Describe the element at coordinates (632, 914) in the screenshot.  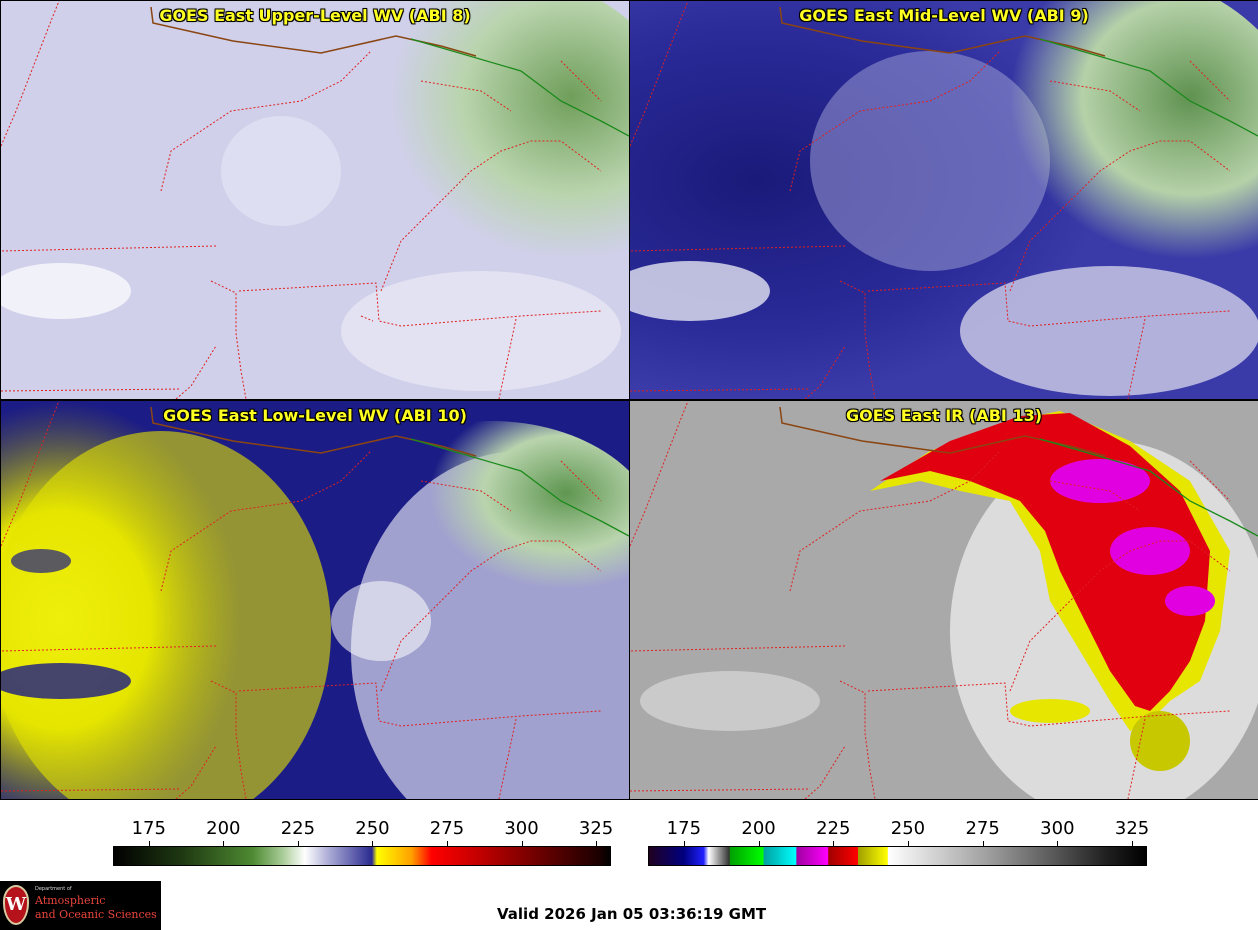
I see `valid-time: Valid 2026 Jan 05 03:36:19 GMT` at that location.